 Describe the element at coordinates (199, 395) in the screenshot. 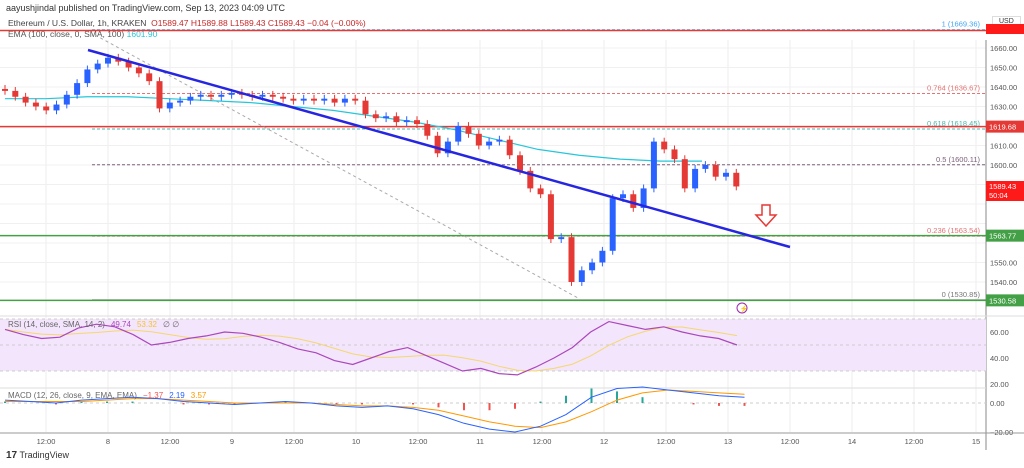

I see `macd-signal-value: 3.57` at that location.